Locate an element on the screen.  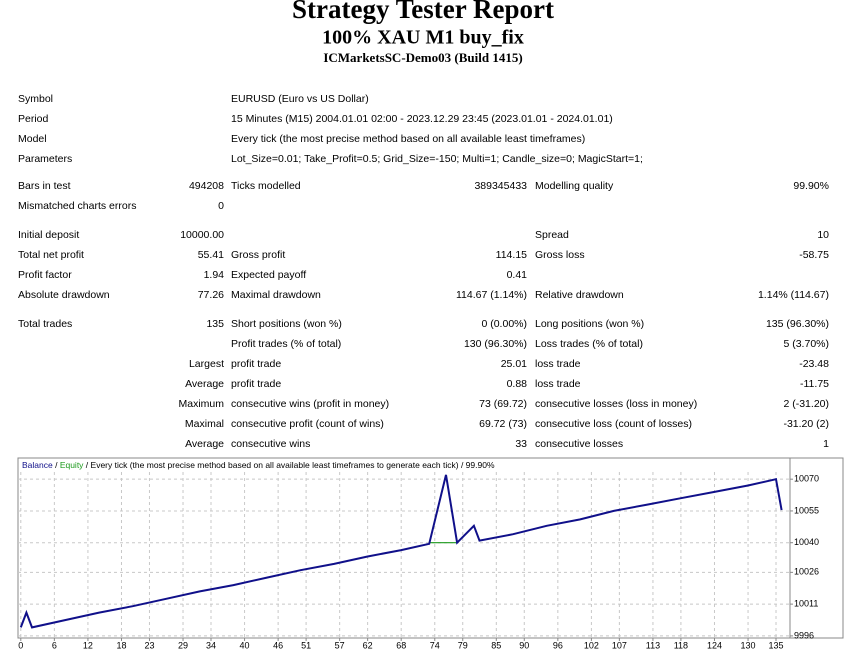
table-cell: Relative drawdown is located at coordinates (579, 295).